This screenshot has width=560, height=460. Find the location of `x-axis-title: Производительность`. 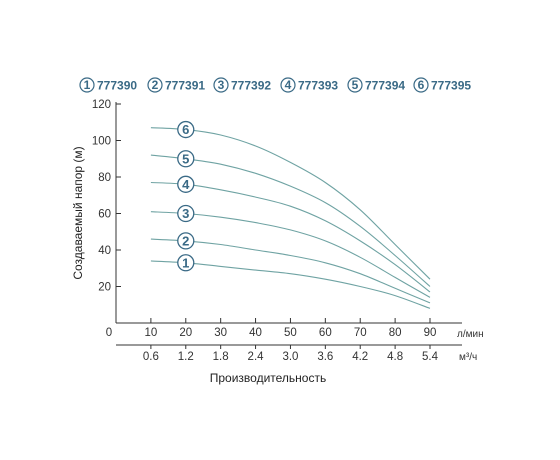

x-axis-title: Производительность is located at coordinates (268, 378).